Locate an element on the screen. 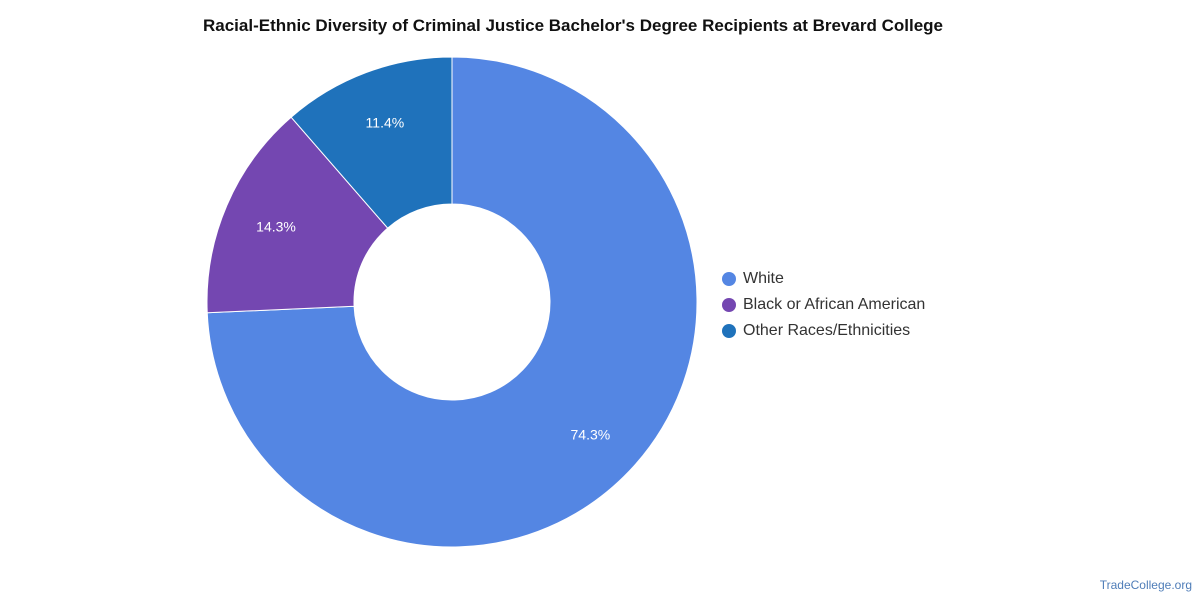  slice-black-or-african-american is located at coordinates (297, 215).